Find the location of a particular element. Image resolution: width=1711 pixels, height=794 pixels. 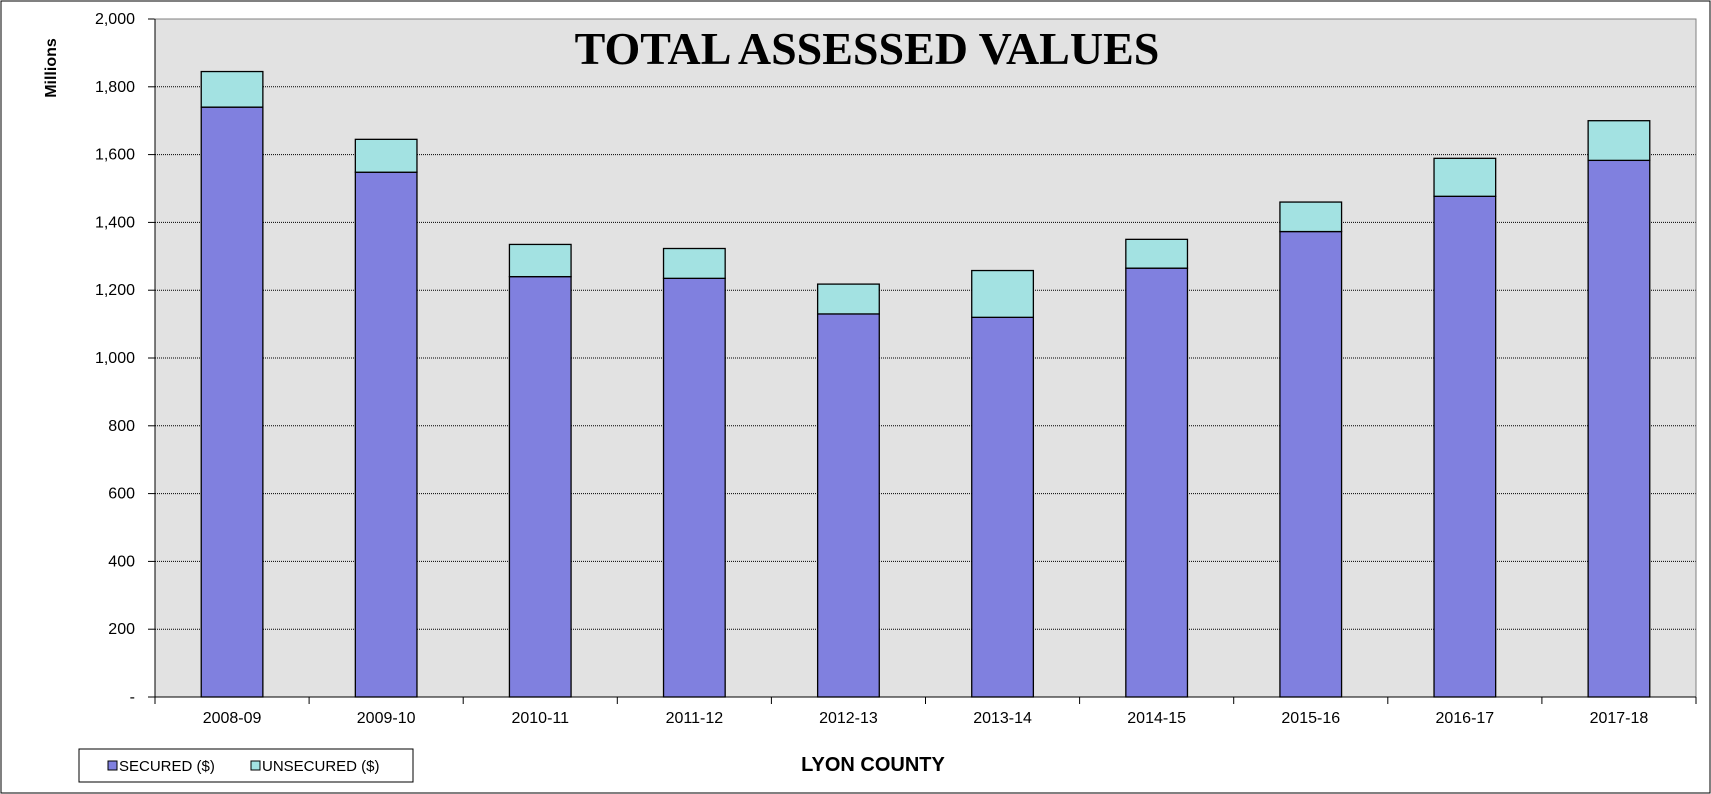

x-tick-label: 2014-15 is located at coordinates (1156, 718).